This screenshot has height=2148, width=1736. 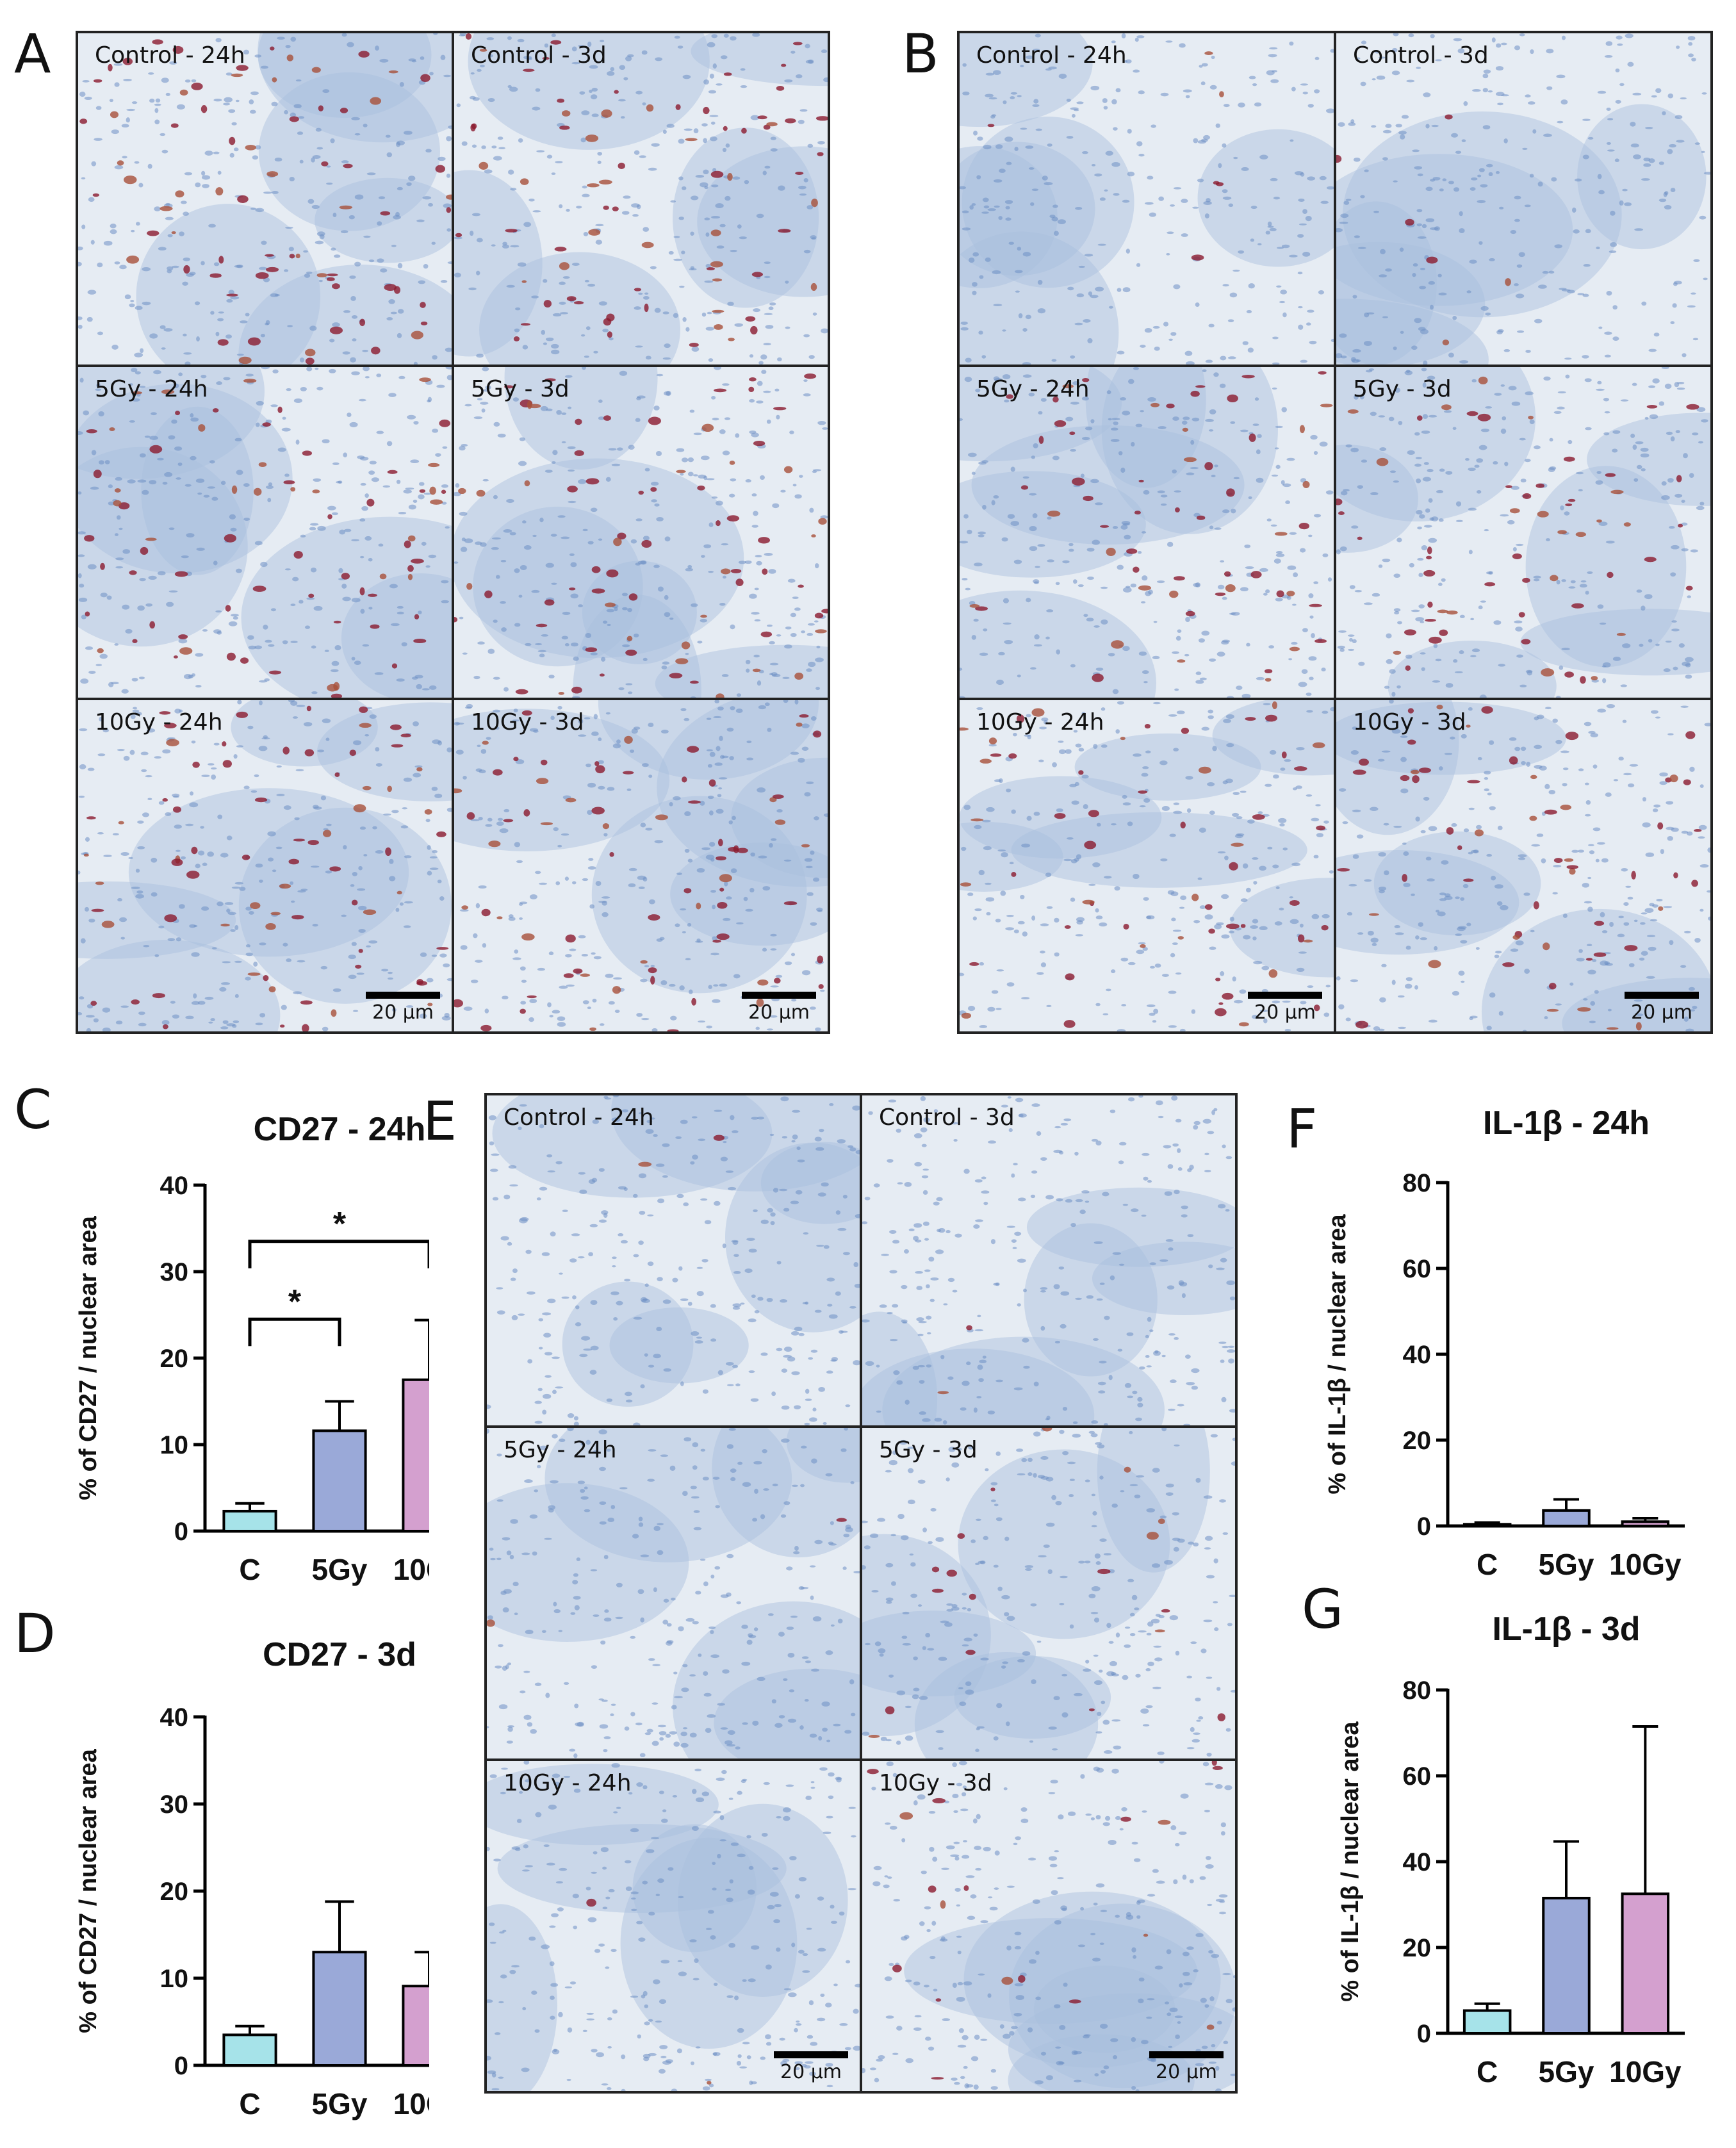 What do you see at coordinates (35, 1634) in the screenshot?
I see `panel-label-d: D` at bounding box center [35, 1634].